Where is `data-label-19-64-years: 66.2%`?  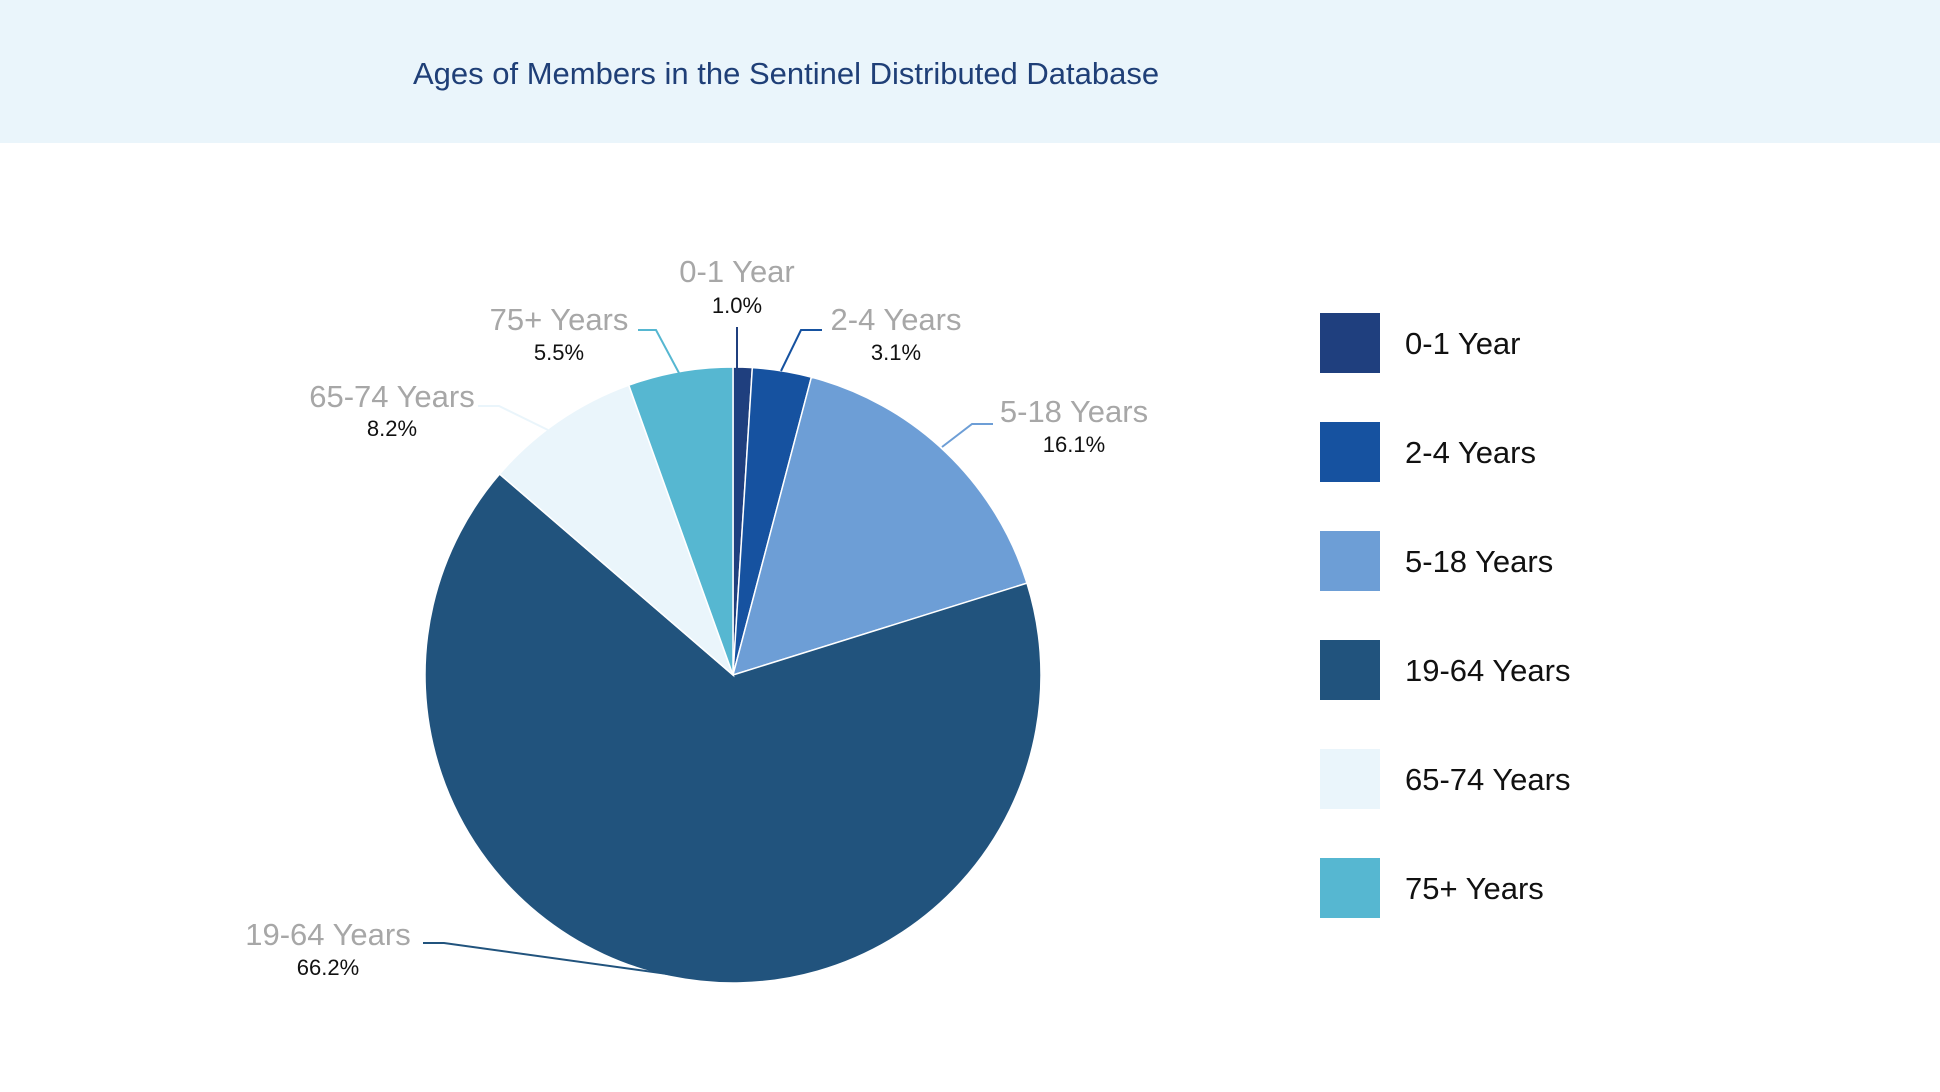
data-label-19-64-years: 66.2% is located at coordinates (328, 967).